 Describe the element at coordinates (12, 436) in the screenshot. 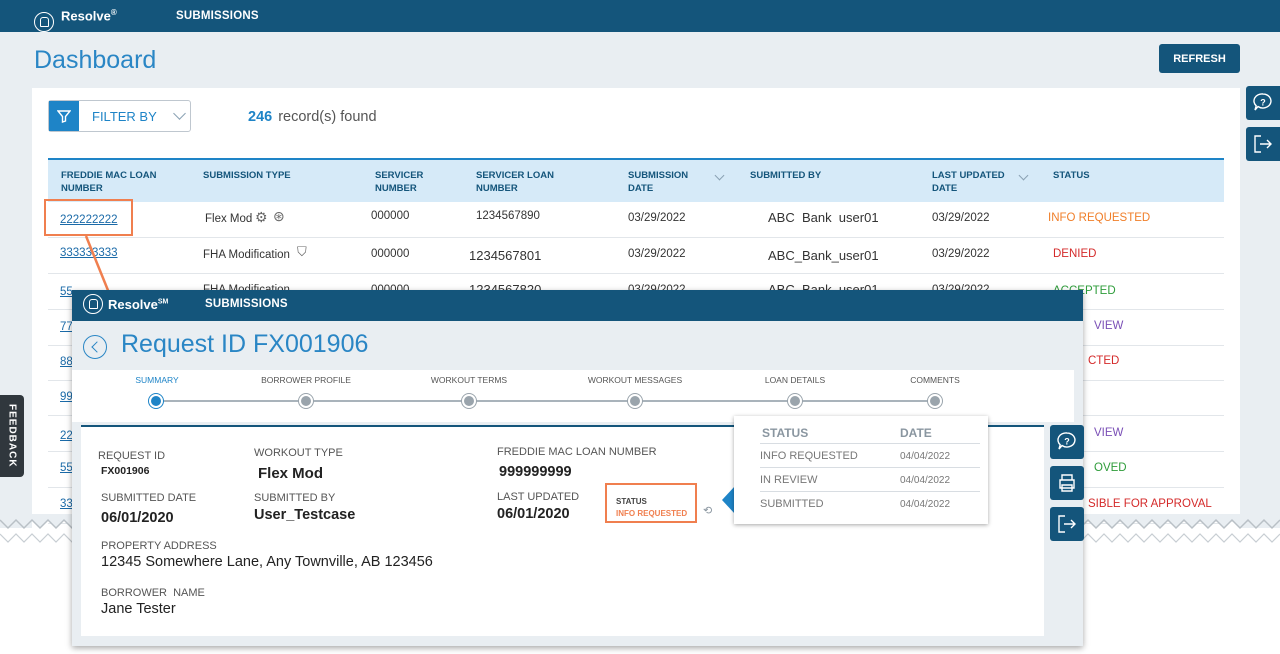

I see `feedback-tab: FEEDBACK` at that location.